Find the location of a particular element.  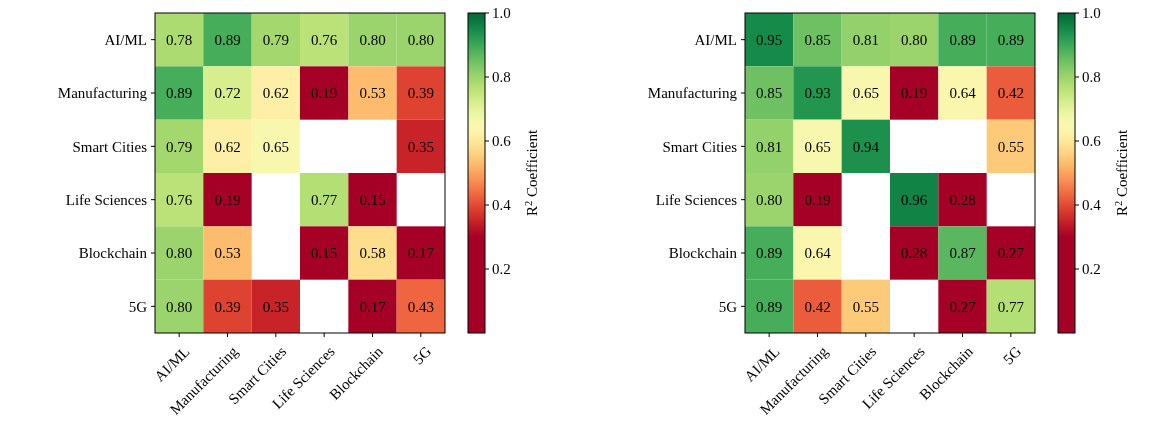

data-label: 0.94 is located at coordinates (866, 146).